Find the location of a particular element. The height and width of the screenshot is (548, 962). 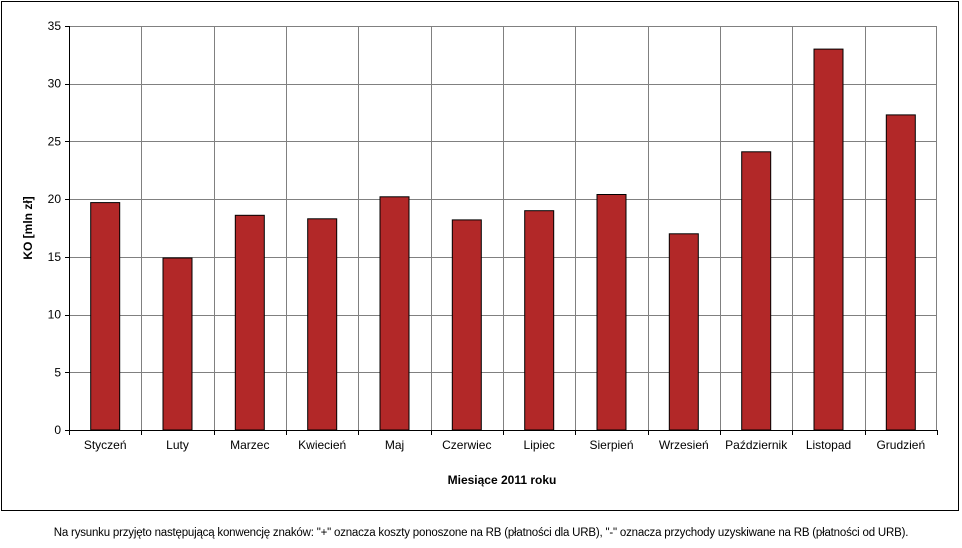

y-tick-label: 35 is located at coordinates (55, 26).